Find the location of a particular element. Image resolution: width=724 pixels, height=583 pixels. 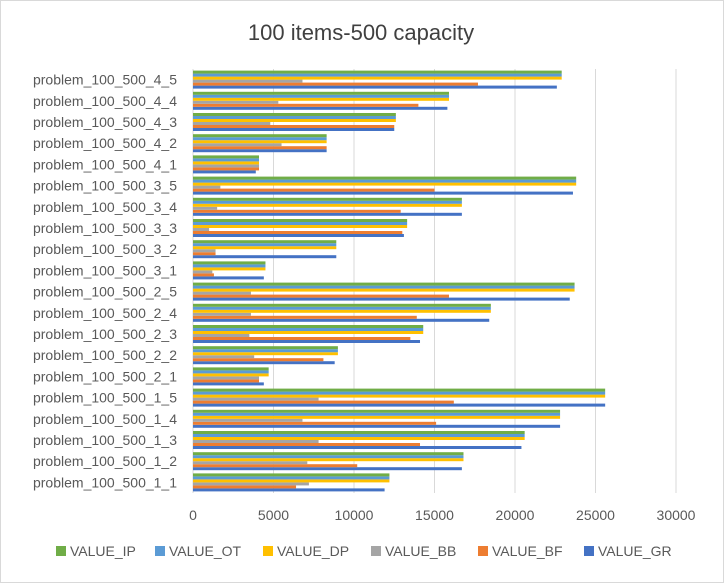

category-label: problem_100_500_4_1 is located at coordinates (105, 164).